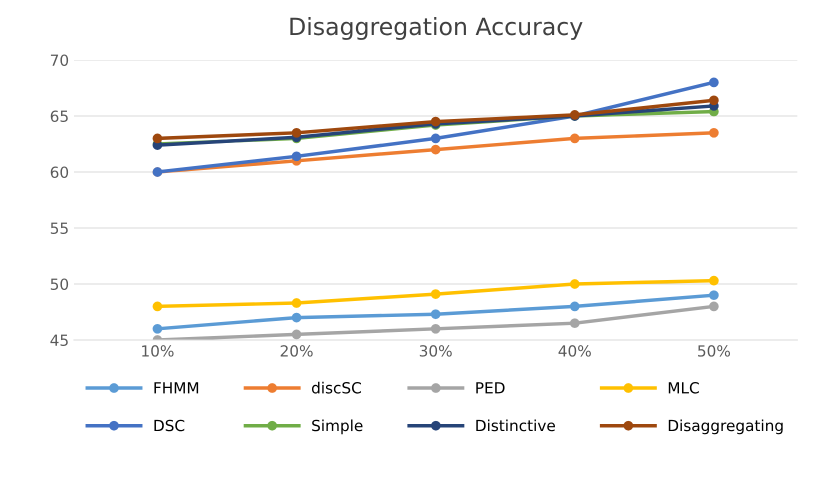 Image resolution: width=822 pixels, height=500 pixels. What do you see at coordinates (176, 388) in the screenshot?
I see `legend-label: FHMM` at bounding box center [176, 388].